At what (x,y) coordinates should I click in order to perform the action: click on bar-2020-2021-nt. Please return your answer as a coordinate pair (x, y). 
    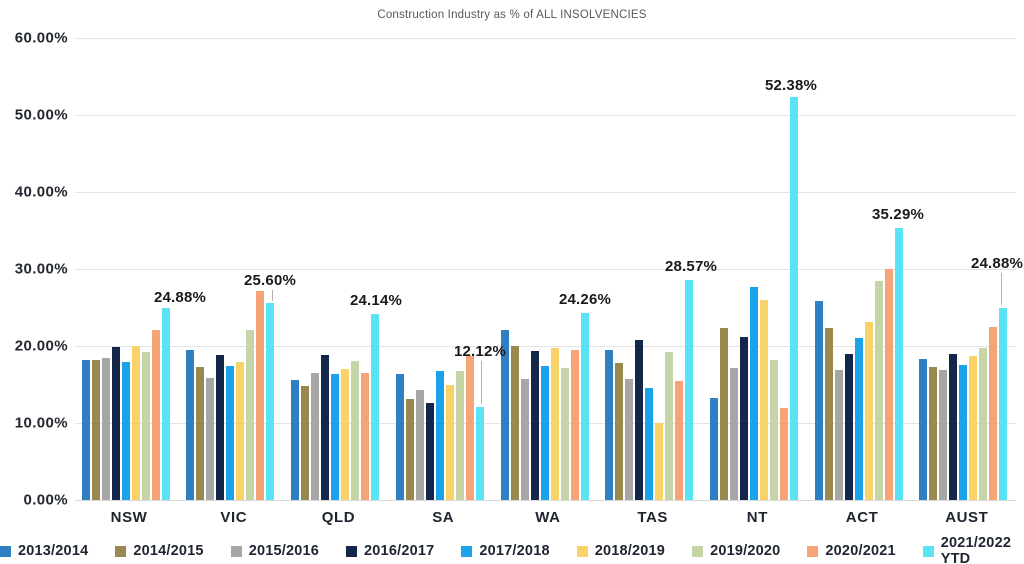
    Looking at the image, I should click on (784, 454).